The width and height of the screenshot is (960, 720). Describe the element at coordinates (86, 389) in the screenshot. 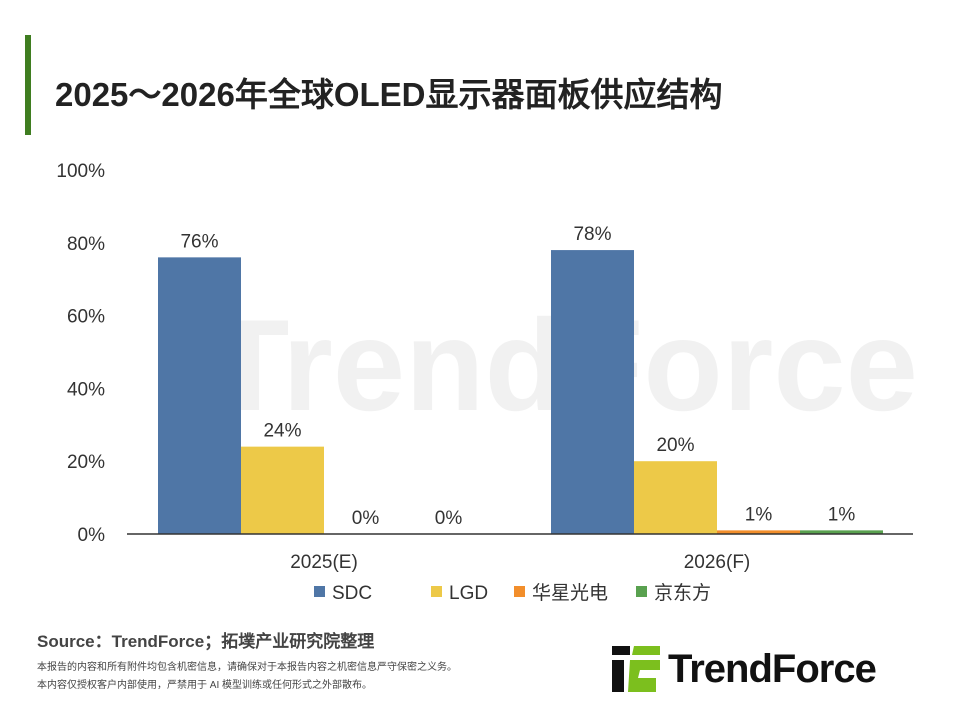

I see `y-tick-label: 40%` at that location.